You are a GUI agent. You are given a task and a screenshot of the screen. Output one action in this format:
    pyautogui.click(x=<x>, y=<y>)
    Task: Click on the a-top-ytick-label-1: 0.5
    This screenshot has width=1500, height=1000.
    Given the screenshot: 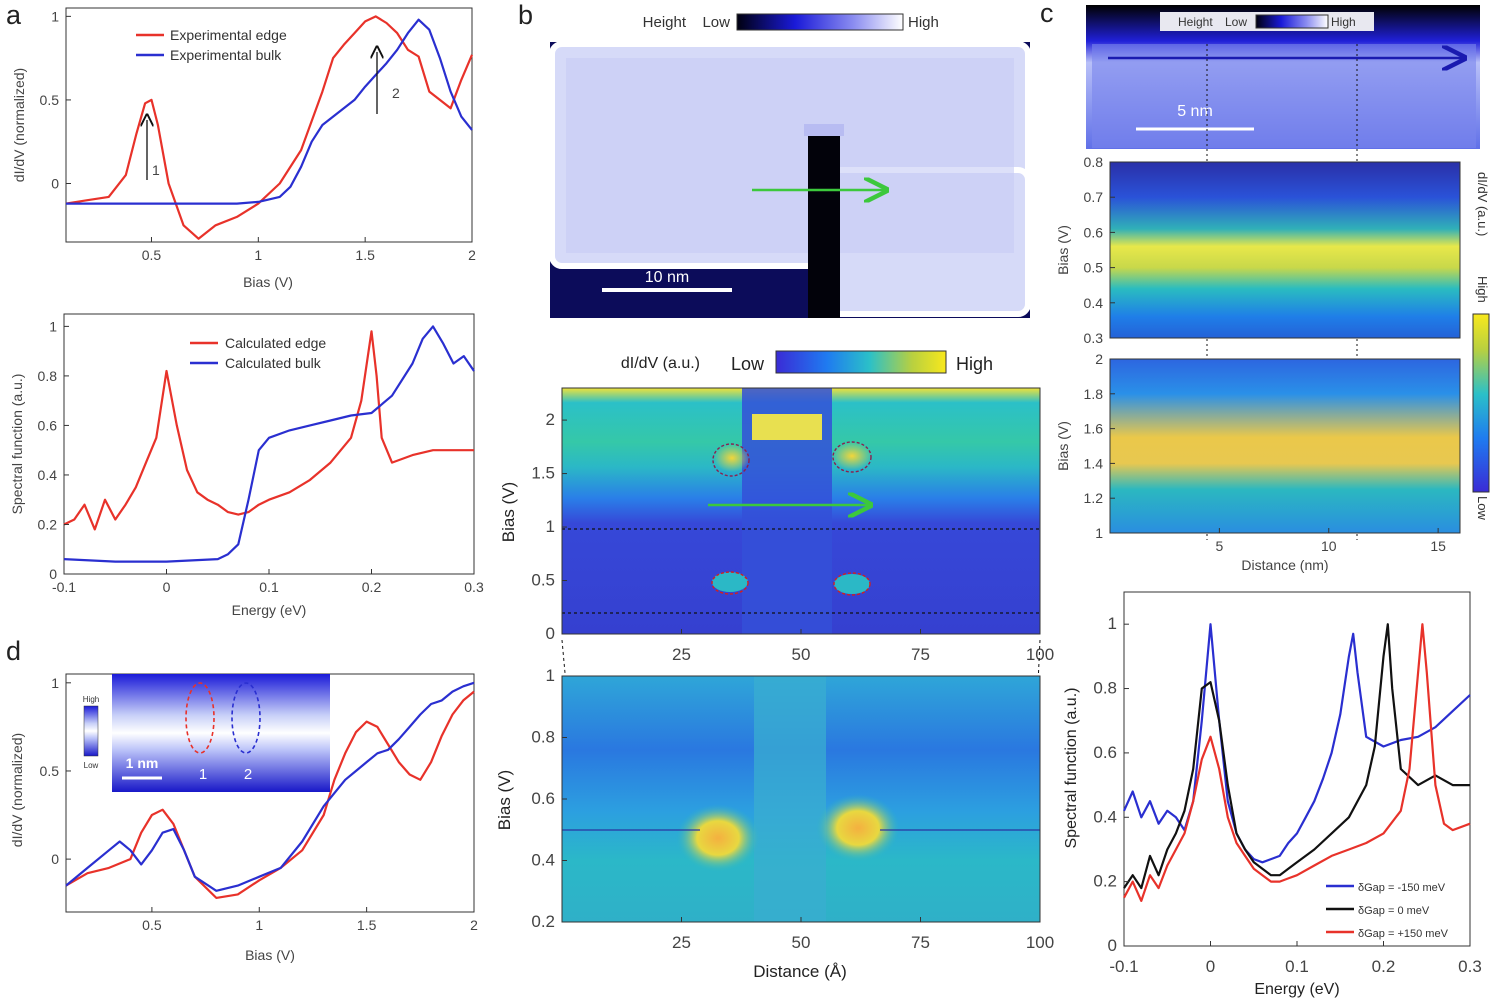 What is the action you would take?
    pyautogui.click(x=50, y=100)
    